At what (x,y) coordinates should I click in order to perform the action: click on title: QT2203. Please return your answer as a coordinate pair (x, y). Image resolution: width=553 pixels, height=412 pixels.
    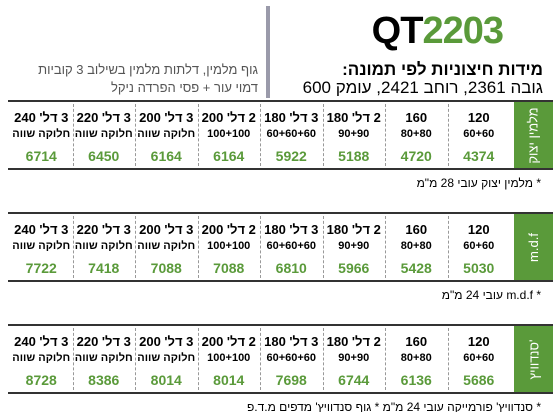
    Looking at the image, I should click on (437, 31).